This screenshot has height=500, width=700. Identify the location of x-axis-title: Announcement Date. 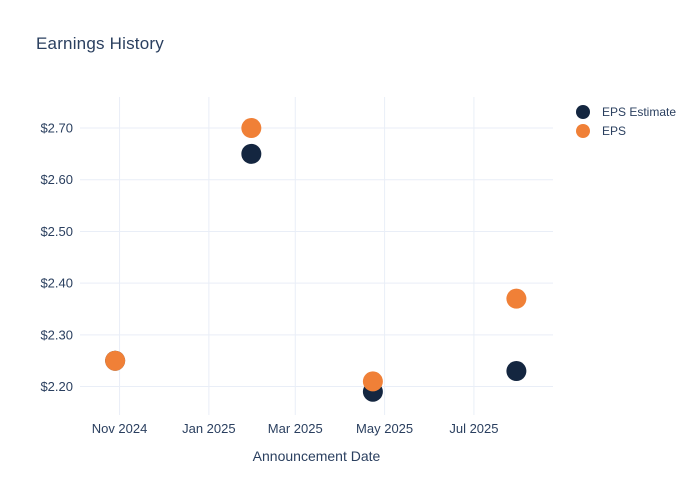
(316, 456).